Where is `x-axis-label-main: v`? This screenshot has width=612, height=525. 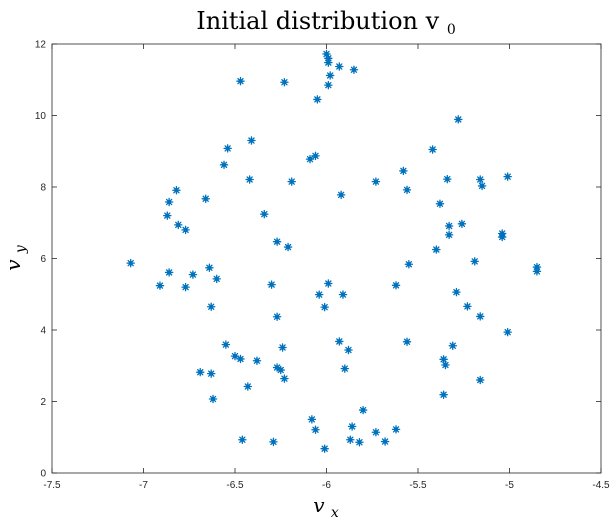 x-axis-label-main: v is located at coordinates (319, 505).